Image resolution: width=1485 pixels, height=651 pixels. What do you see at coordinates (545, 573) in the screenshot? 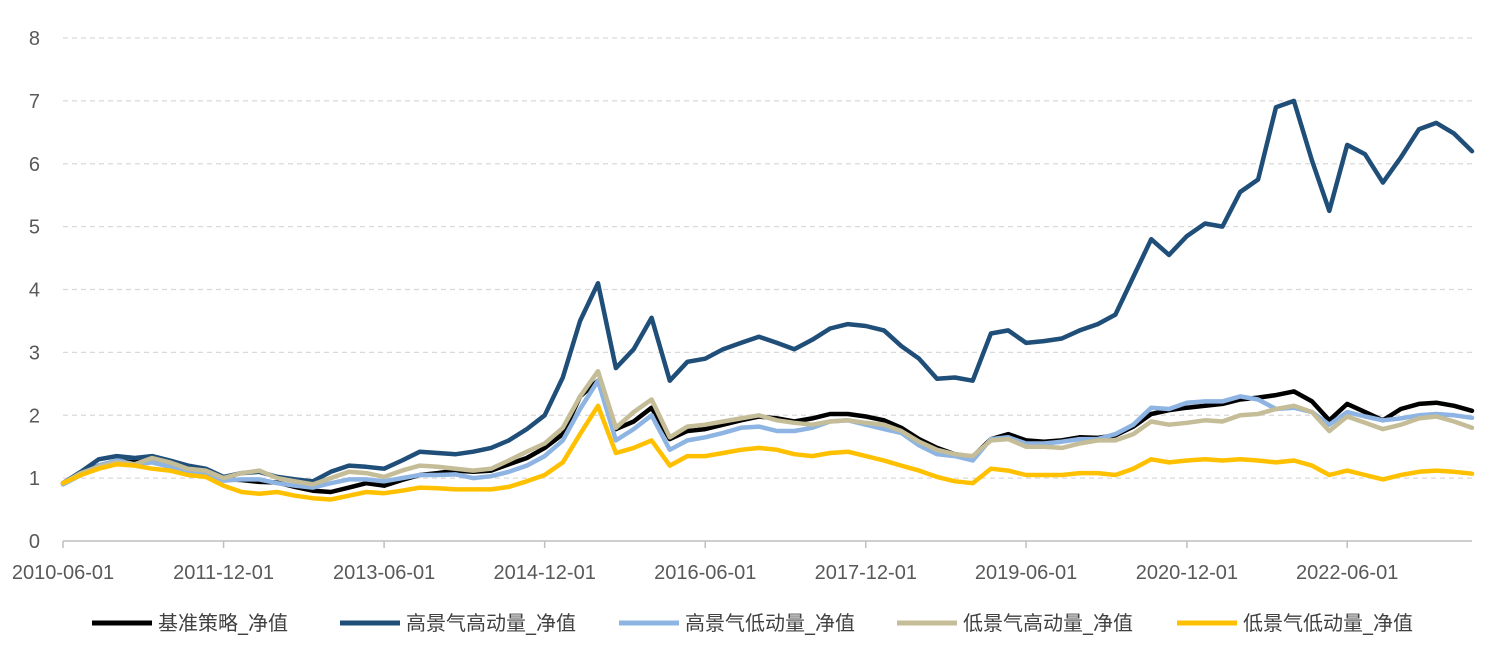
I see `x-tick-label: 2014-12-01` at bounding box center [545, 573].